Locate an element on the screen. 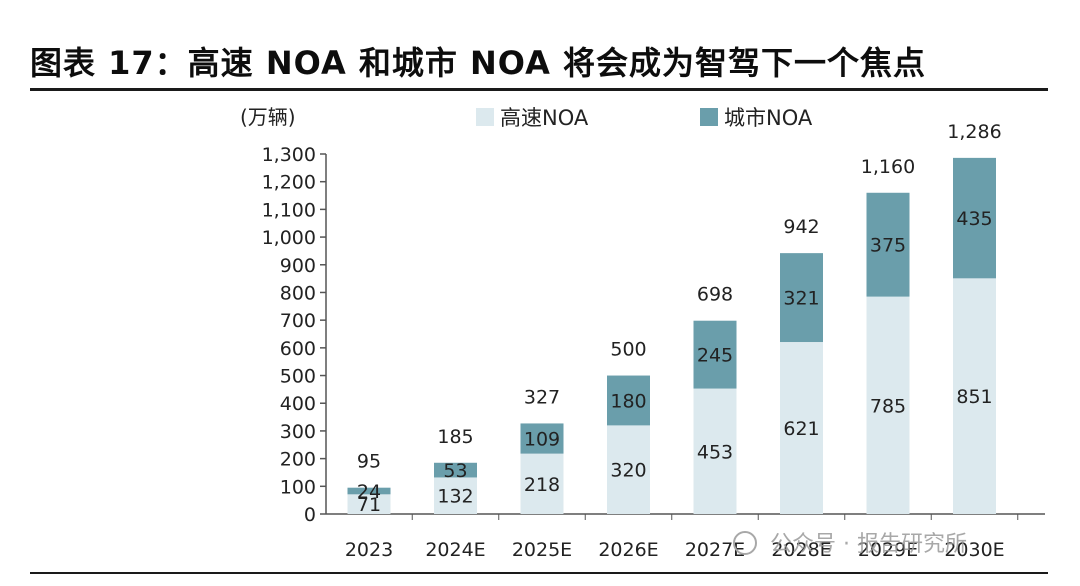 The width and height of the screenshot is (1080, 586). y-tick-label: 800 is located at coordinates (298, 293).